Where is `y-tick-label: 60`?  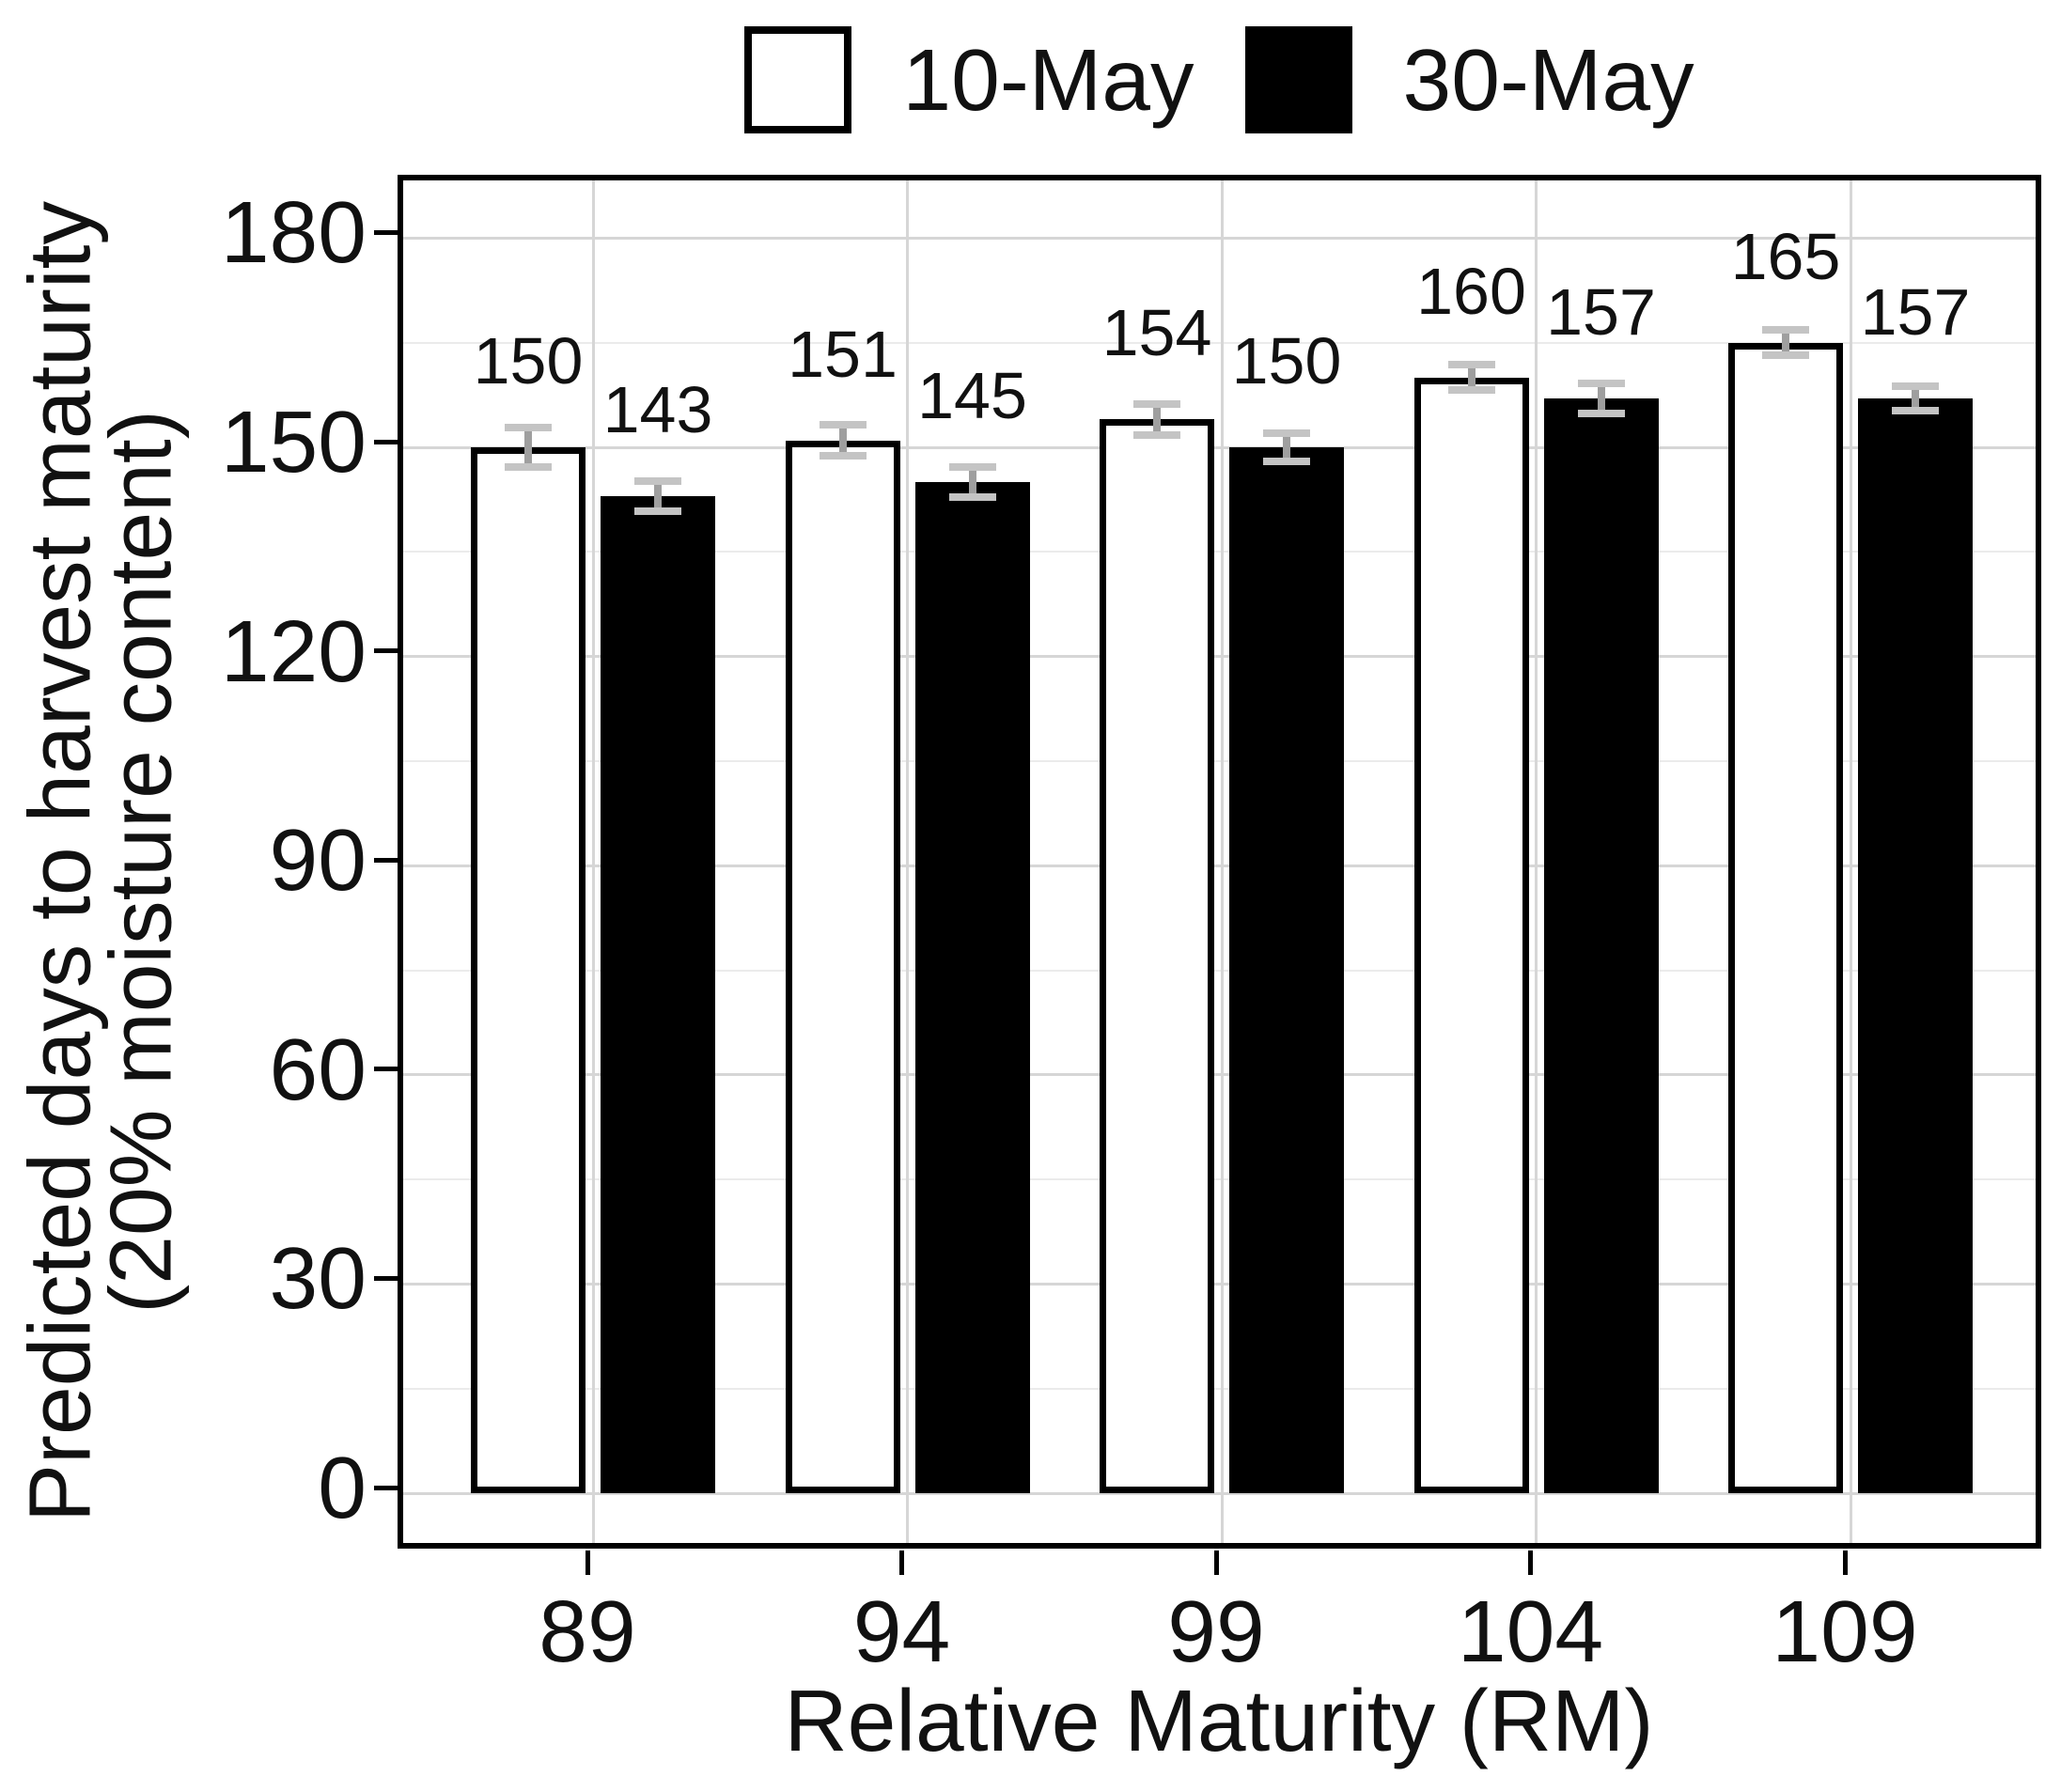
y-tick-label: 60 is located at coordinates (318, 1069).